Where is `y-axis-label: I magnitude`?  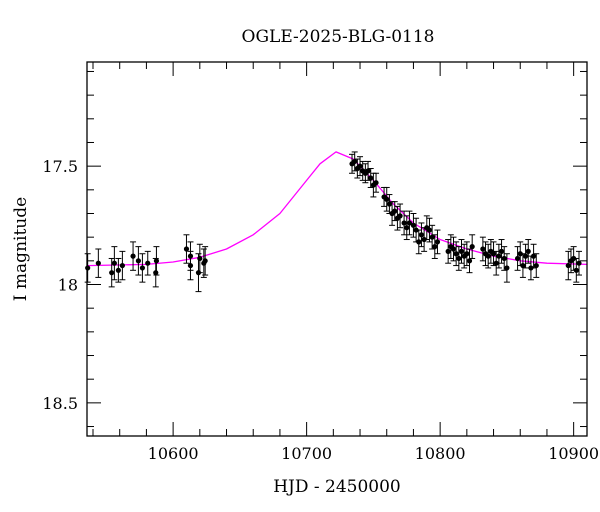
y-axis-label: I magnitude is located at coordinates (21, 249).